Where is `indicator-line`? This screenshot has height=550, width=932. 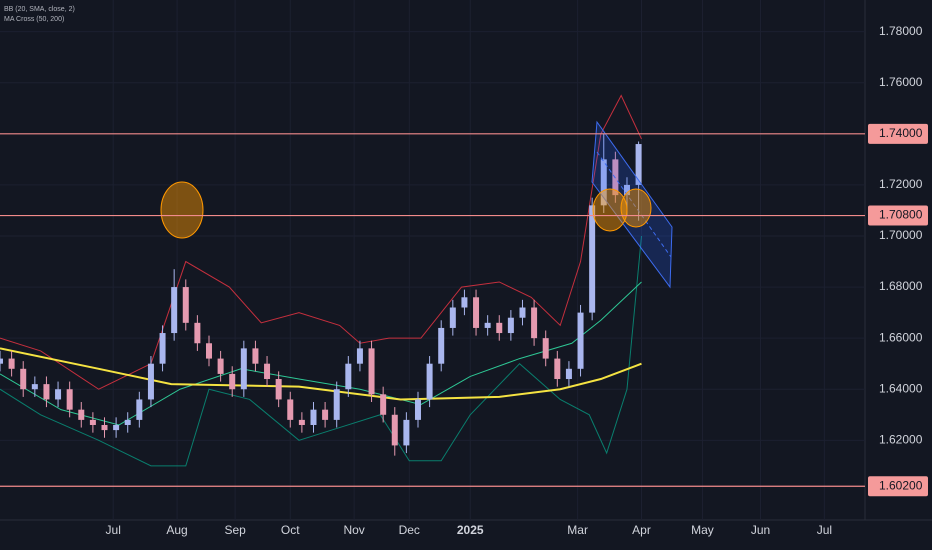
indicator-line is located at coordinates (321, 374).